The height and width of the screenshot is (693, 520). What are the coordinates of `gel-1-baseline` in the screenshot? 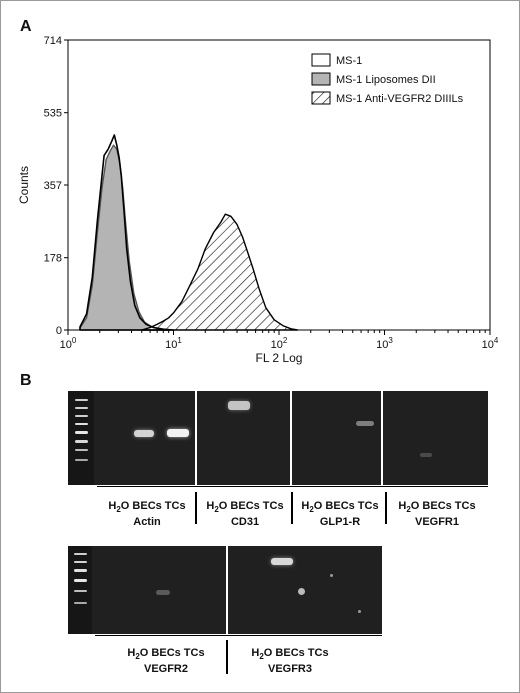 It's located at (292, 486).